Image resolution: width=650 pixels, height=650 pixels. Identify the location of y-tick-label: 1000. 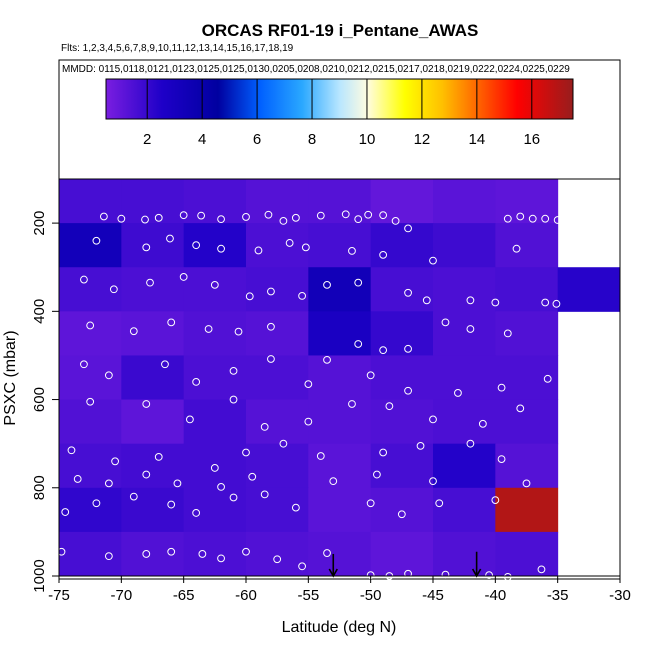
(39, 575).